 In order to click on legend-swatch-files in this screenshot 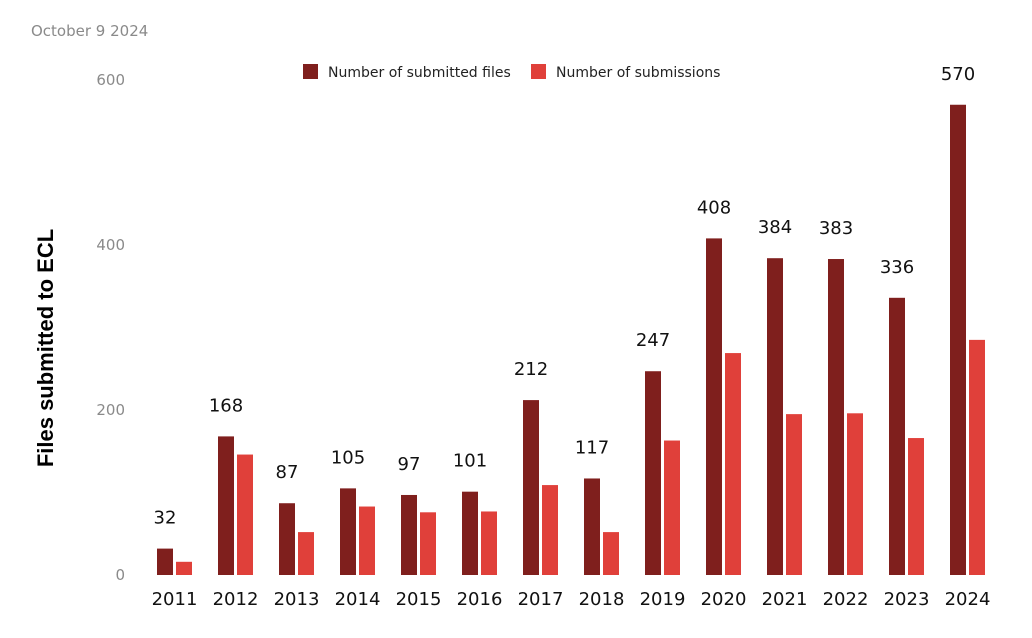, I will do `click(310, 71)`.